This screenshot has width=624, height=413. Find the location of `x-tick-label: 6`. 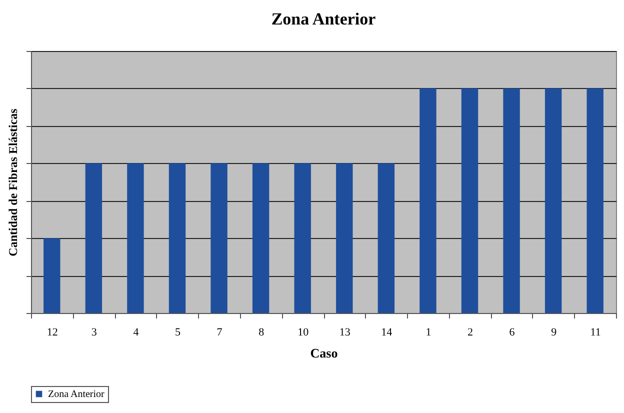

x-tick-label: 6 is located at coordinates (512, 332).